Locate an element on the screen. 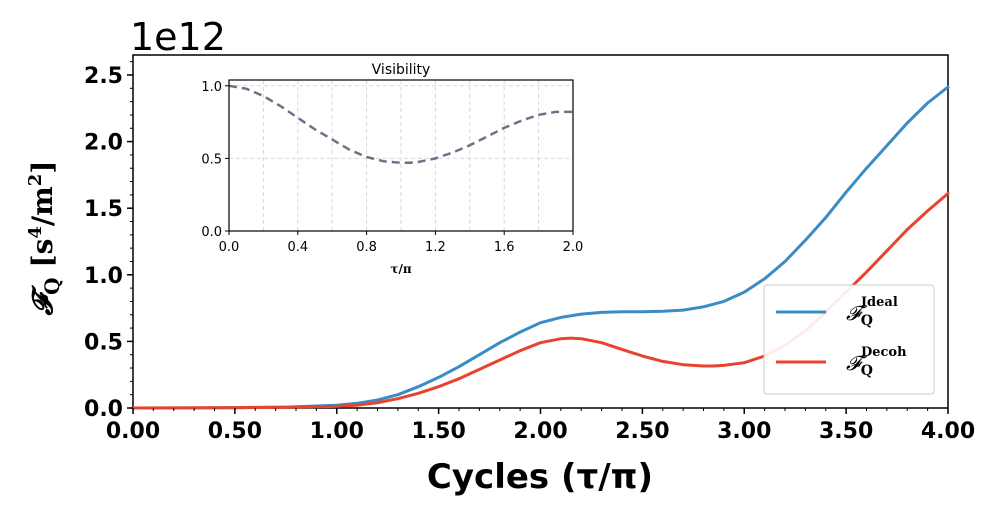 The image size is (997, 512). main-x-tick-label: 0.50 is located at coordinates (235, 431).